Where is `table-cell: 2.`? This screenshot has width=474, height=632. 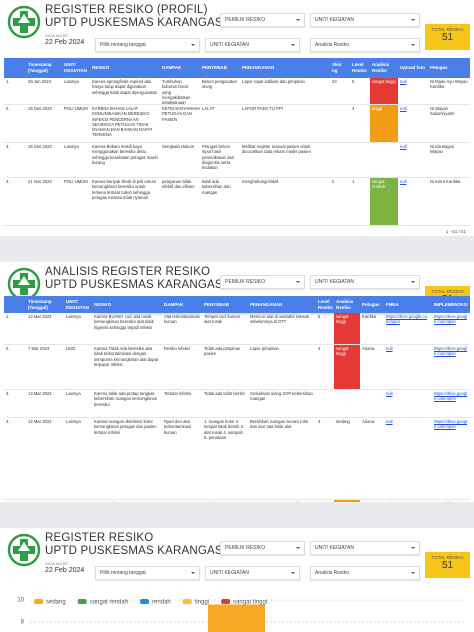
table-cell: 2. is located at coordinates (15, 367).